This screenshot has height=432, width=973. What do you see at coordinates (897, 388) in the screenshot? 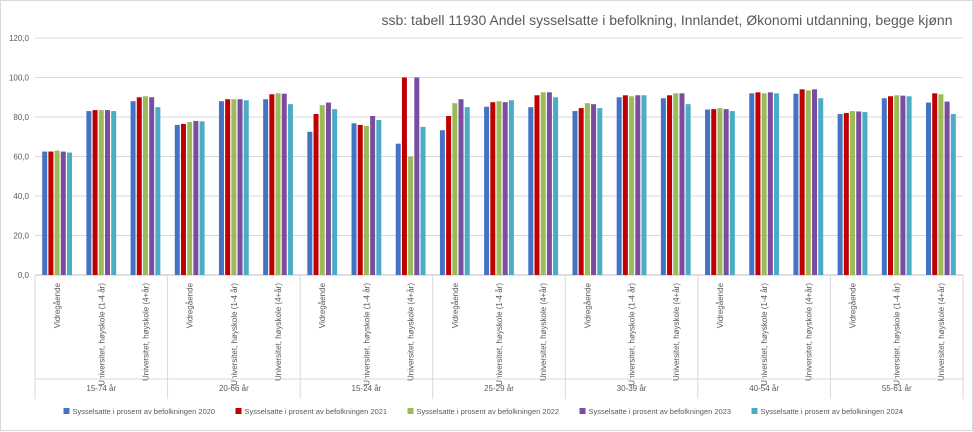
I see `group-label: 55-61 år` at bounding box center [897, 388].